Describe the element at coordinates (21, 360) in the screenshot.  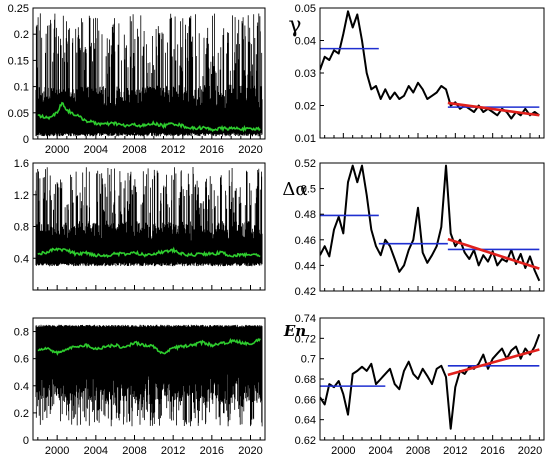
I see `y-tick-label: 0.6` at that location.